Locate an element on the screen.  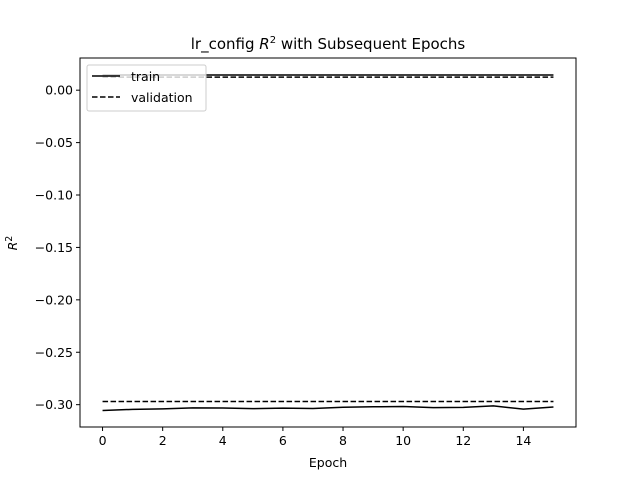
y-tick-label: −0.30 is located at coordinates (54, 404).